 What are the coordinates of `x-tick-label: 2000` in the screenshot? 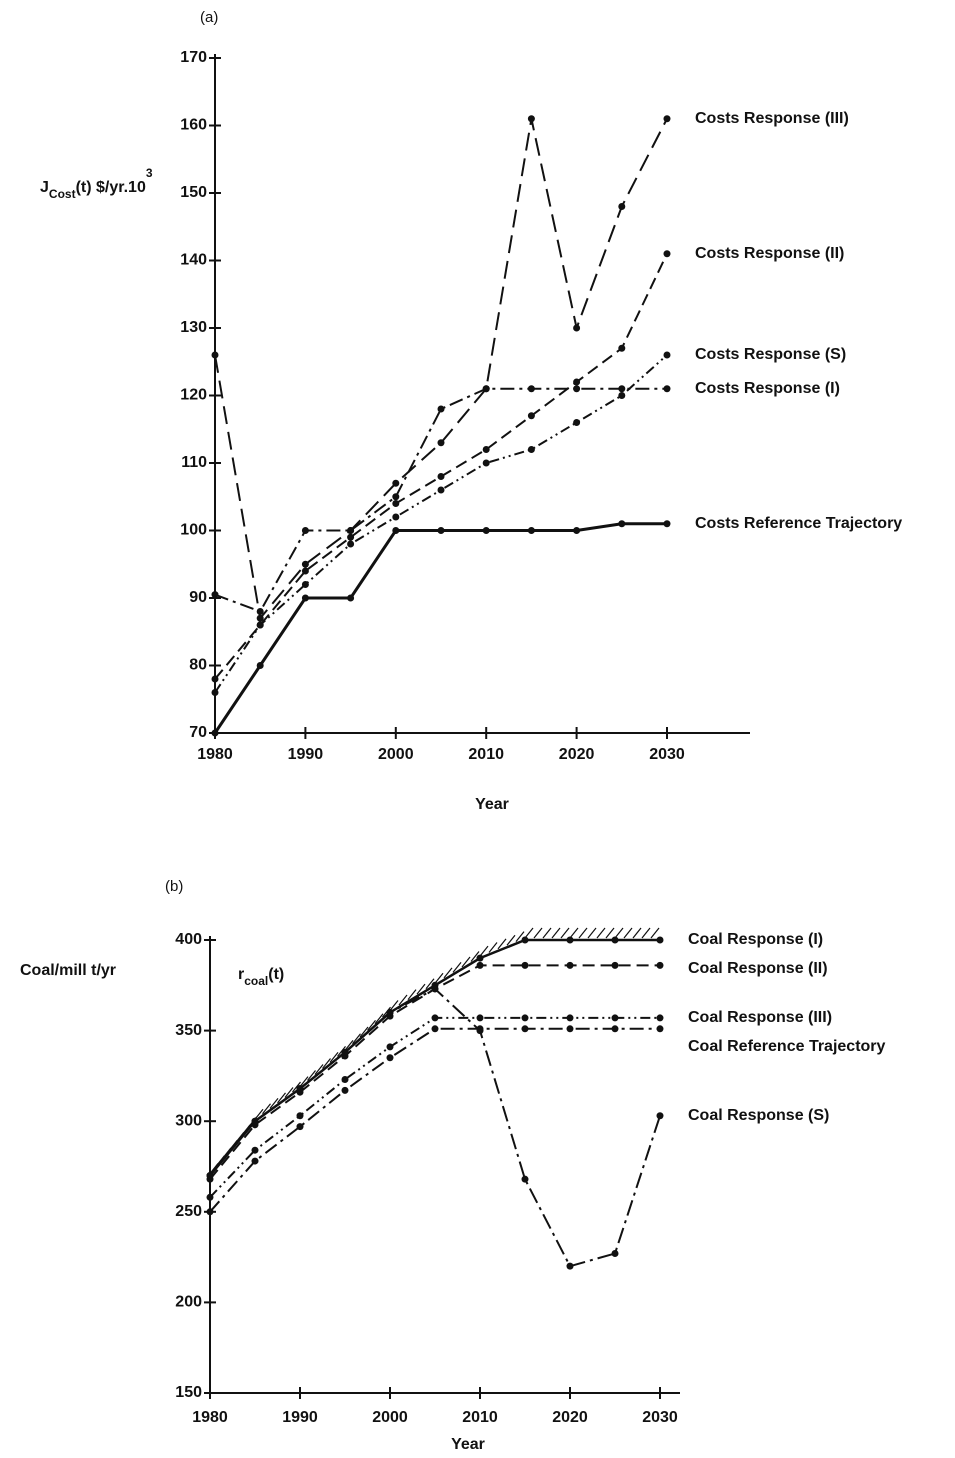 It's located at (396, 754).